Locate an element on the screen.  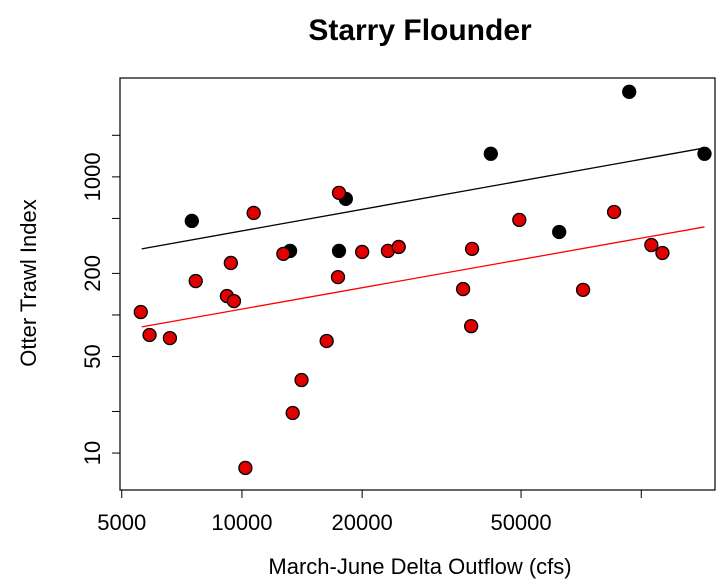
x-axis-label: March-June Delta Outflow (cfs) is located at coordinates (419, 566).